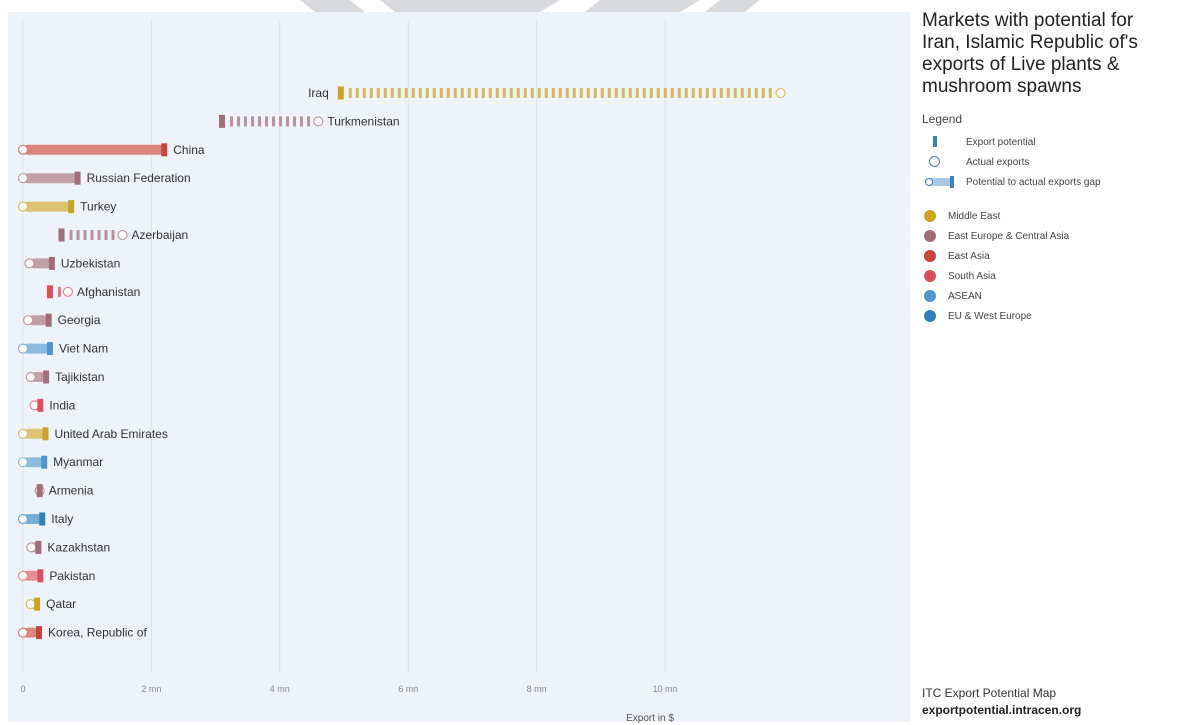 This screenshot has width=1177, height=725. Describe the element at coordinates (64, 491) in the screenshot. I see `market-row: Armenia` at that location.